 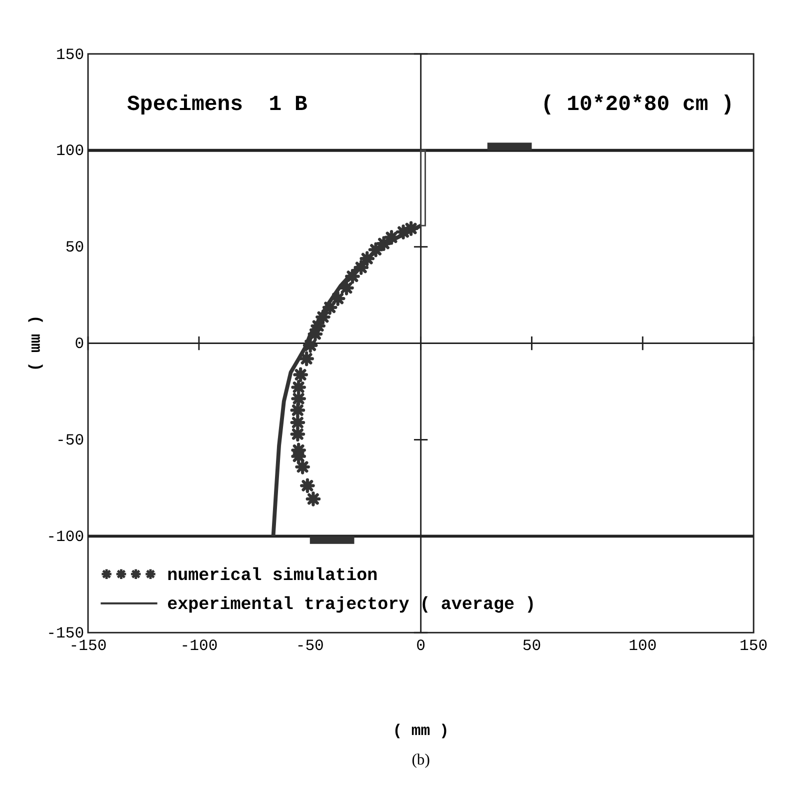 What do you see at coordinates (637, 104) in the screenshot?
I see `text: ( 10*20*80 cm )` at bounding box center [637, 104].